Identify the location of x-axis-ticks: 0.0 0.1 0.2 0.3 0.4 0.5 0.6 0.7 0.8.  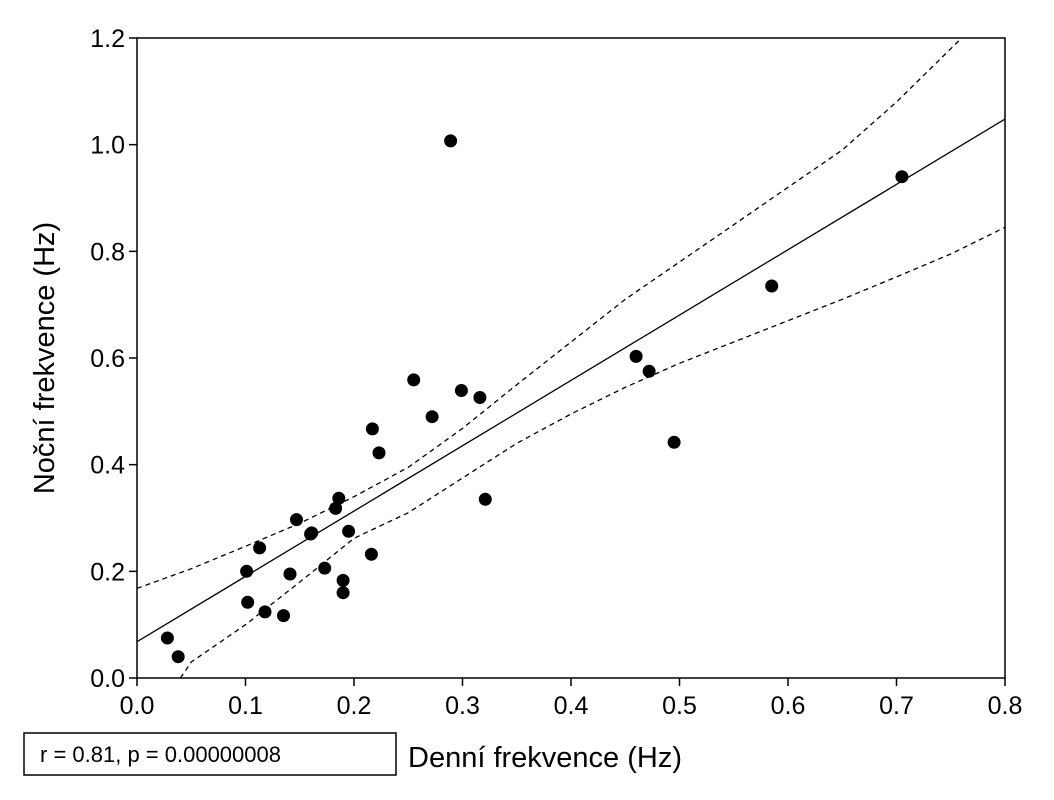
(571, 699).